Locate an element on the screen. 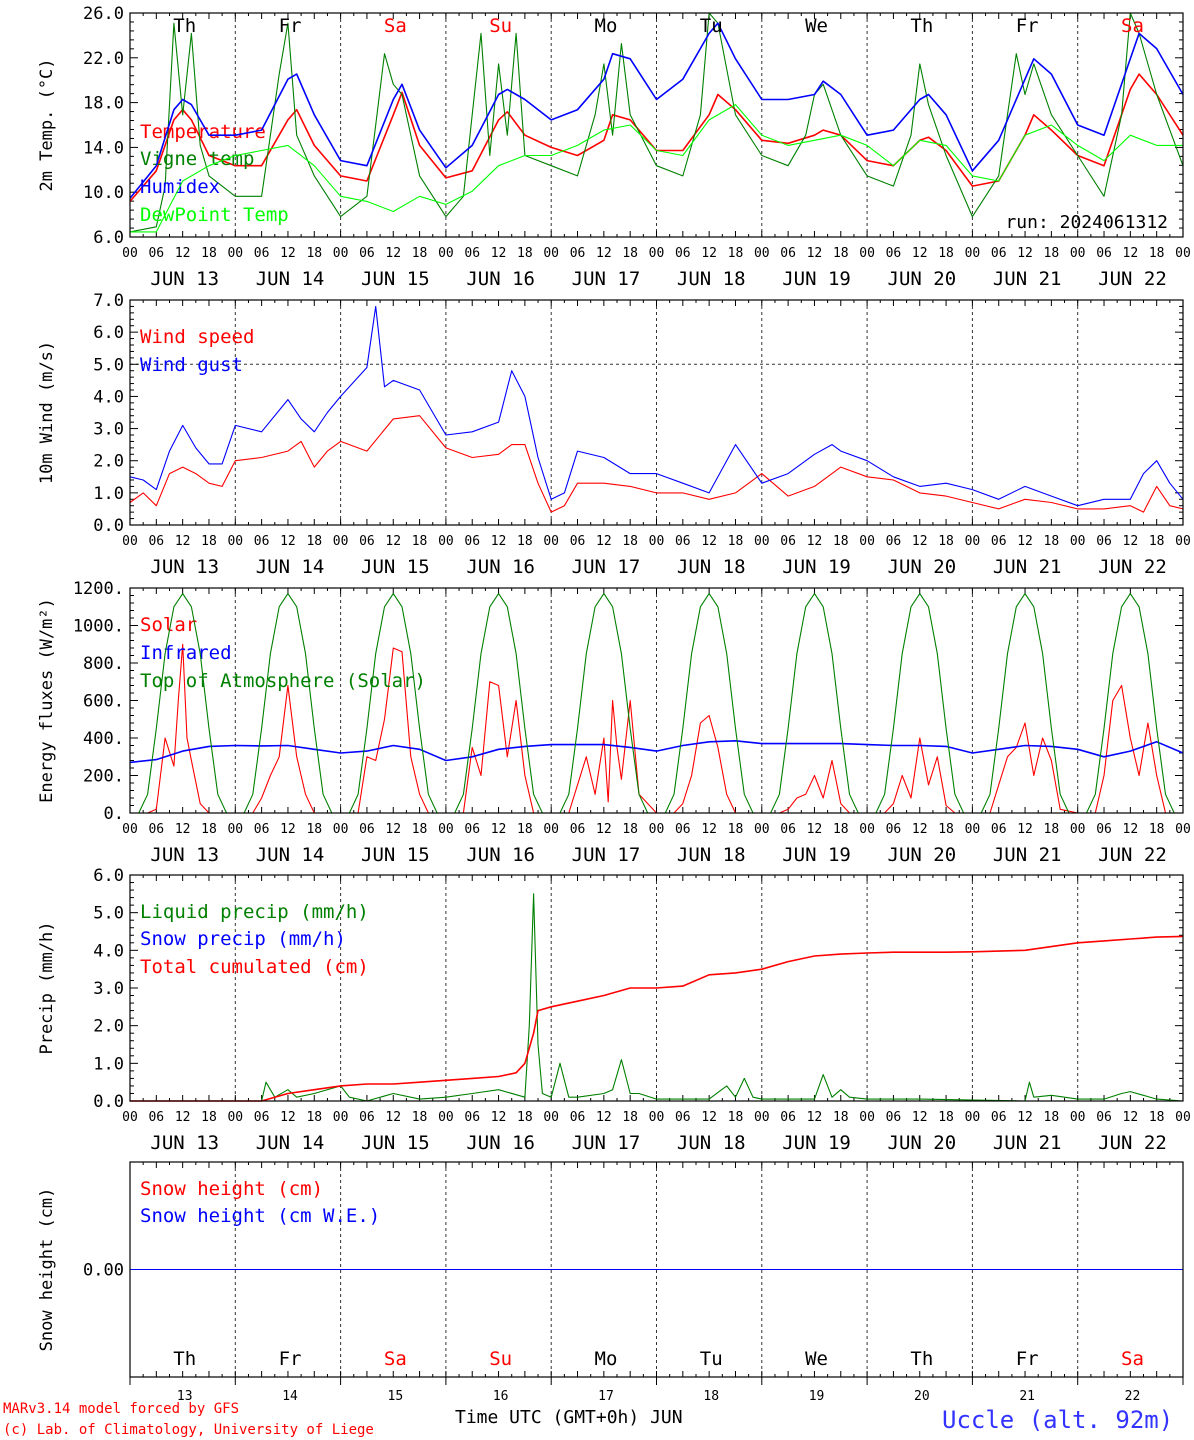 This screenshot has height=1440, width=1194. y-tick-label: 1.0 is located at coordinates (108, 494).